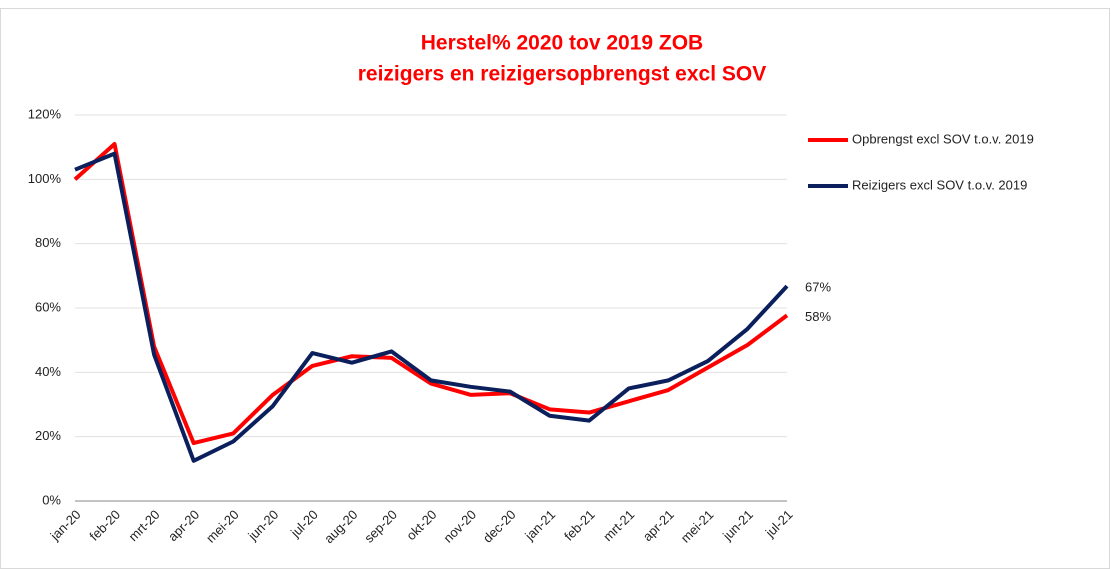 This screenshot has height=569, width=1111. Describe the element at coordinates (562, 74) in the screenshot. I see `chart-subtitle: reizigers en reizigersopbrengst excl SOV` at that location.